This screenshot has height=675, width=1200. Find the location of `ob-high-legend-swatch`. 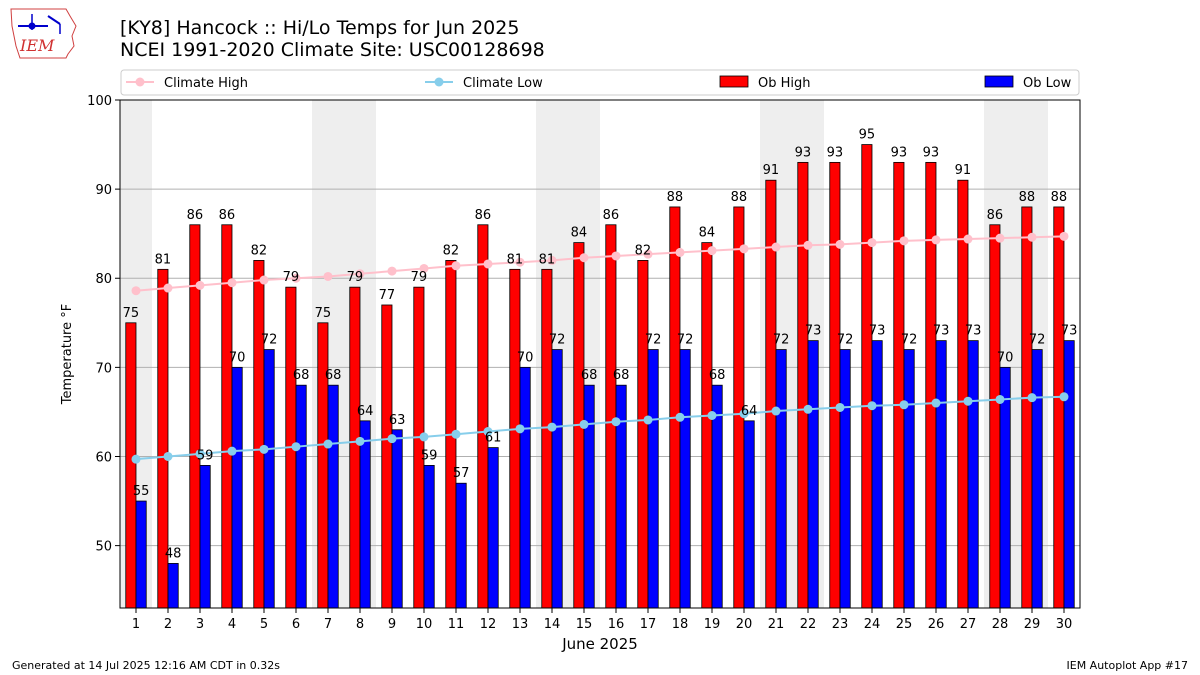

ob-high-legend-swatch is located at coordinates (734, 81).